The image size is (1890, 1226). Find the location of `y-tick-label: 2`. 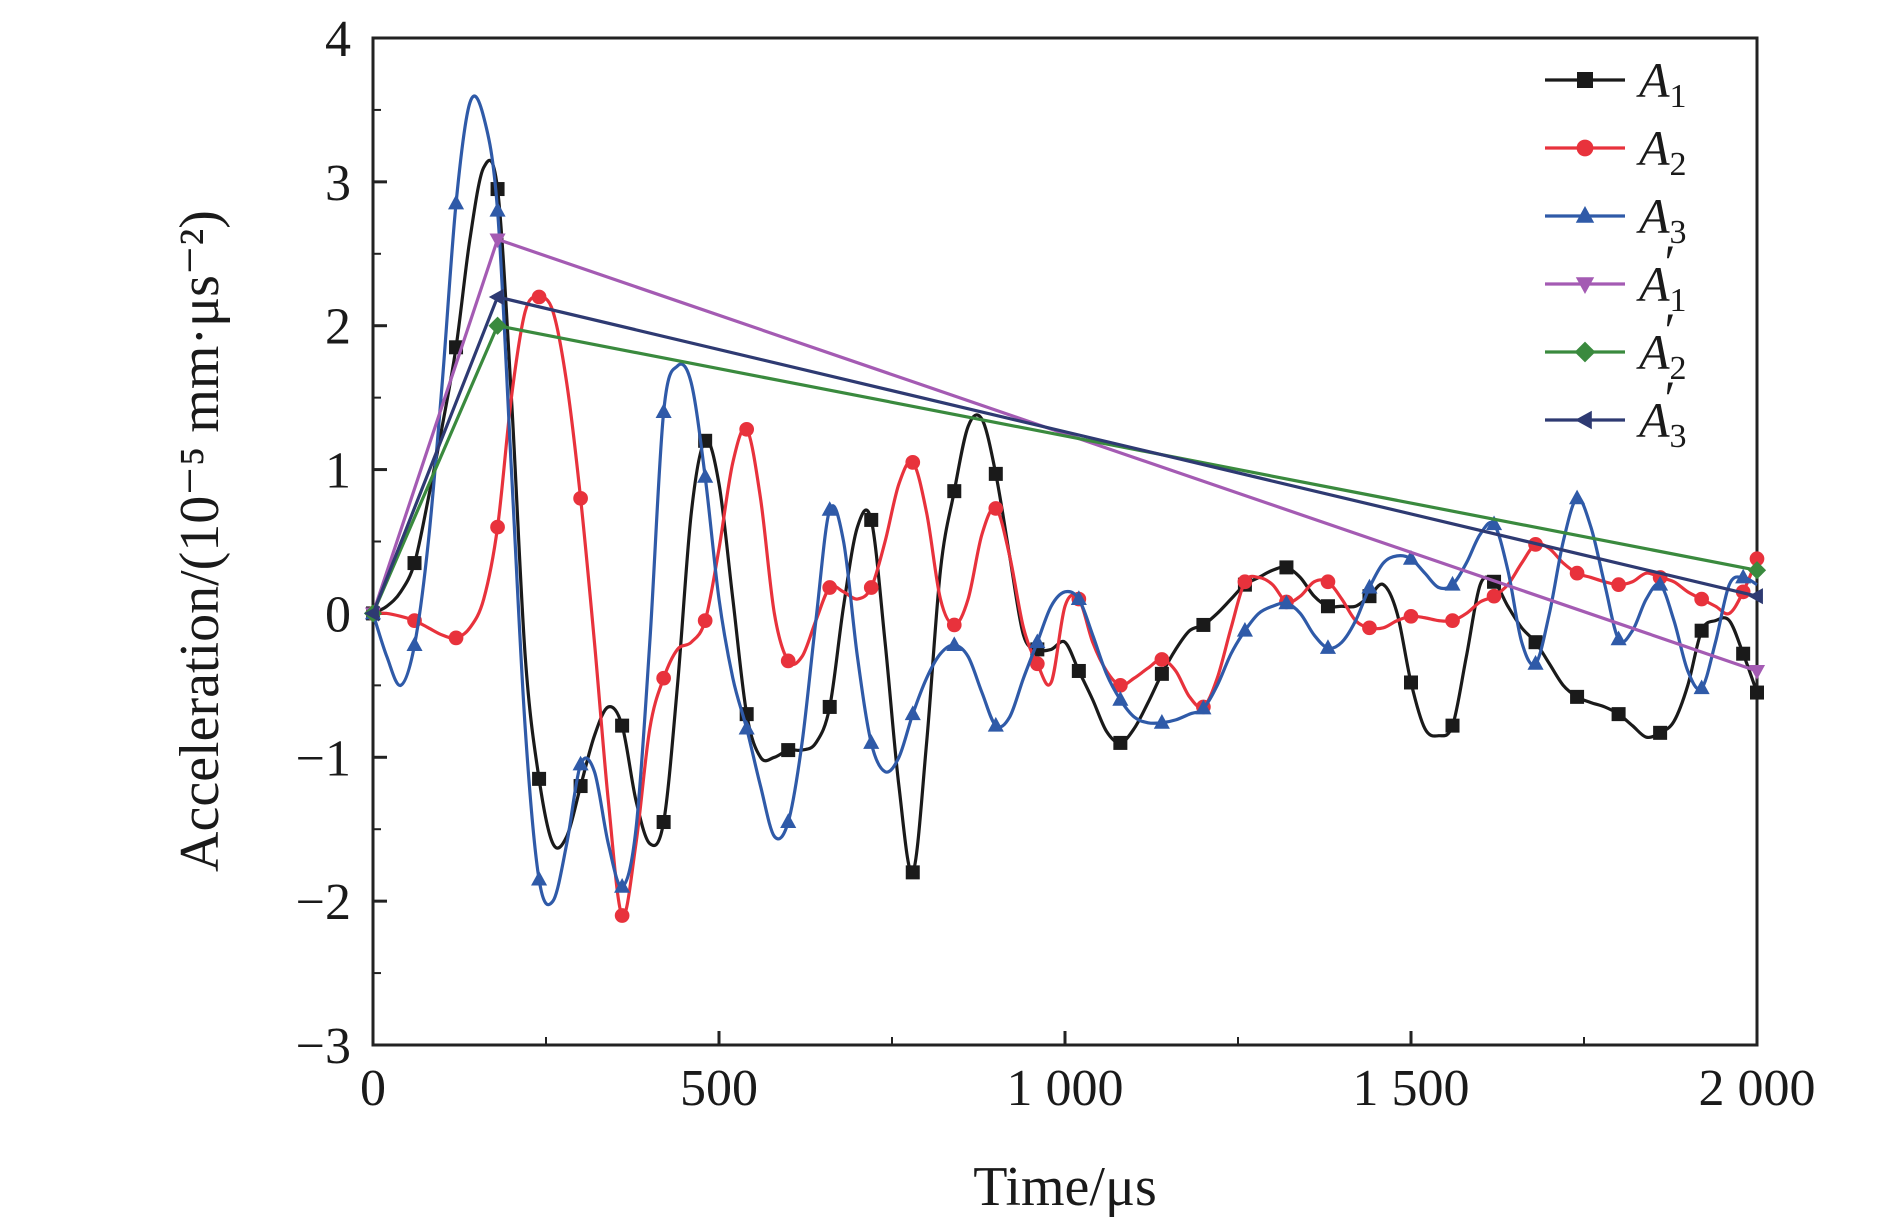

y-tick-label: 2 is located at coordinates (338, 327).